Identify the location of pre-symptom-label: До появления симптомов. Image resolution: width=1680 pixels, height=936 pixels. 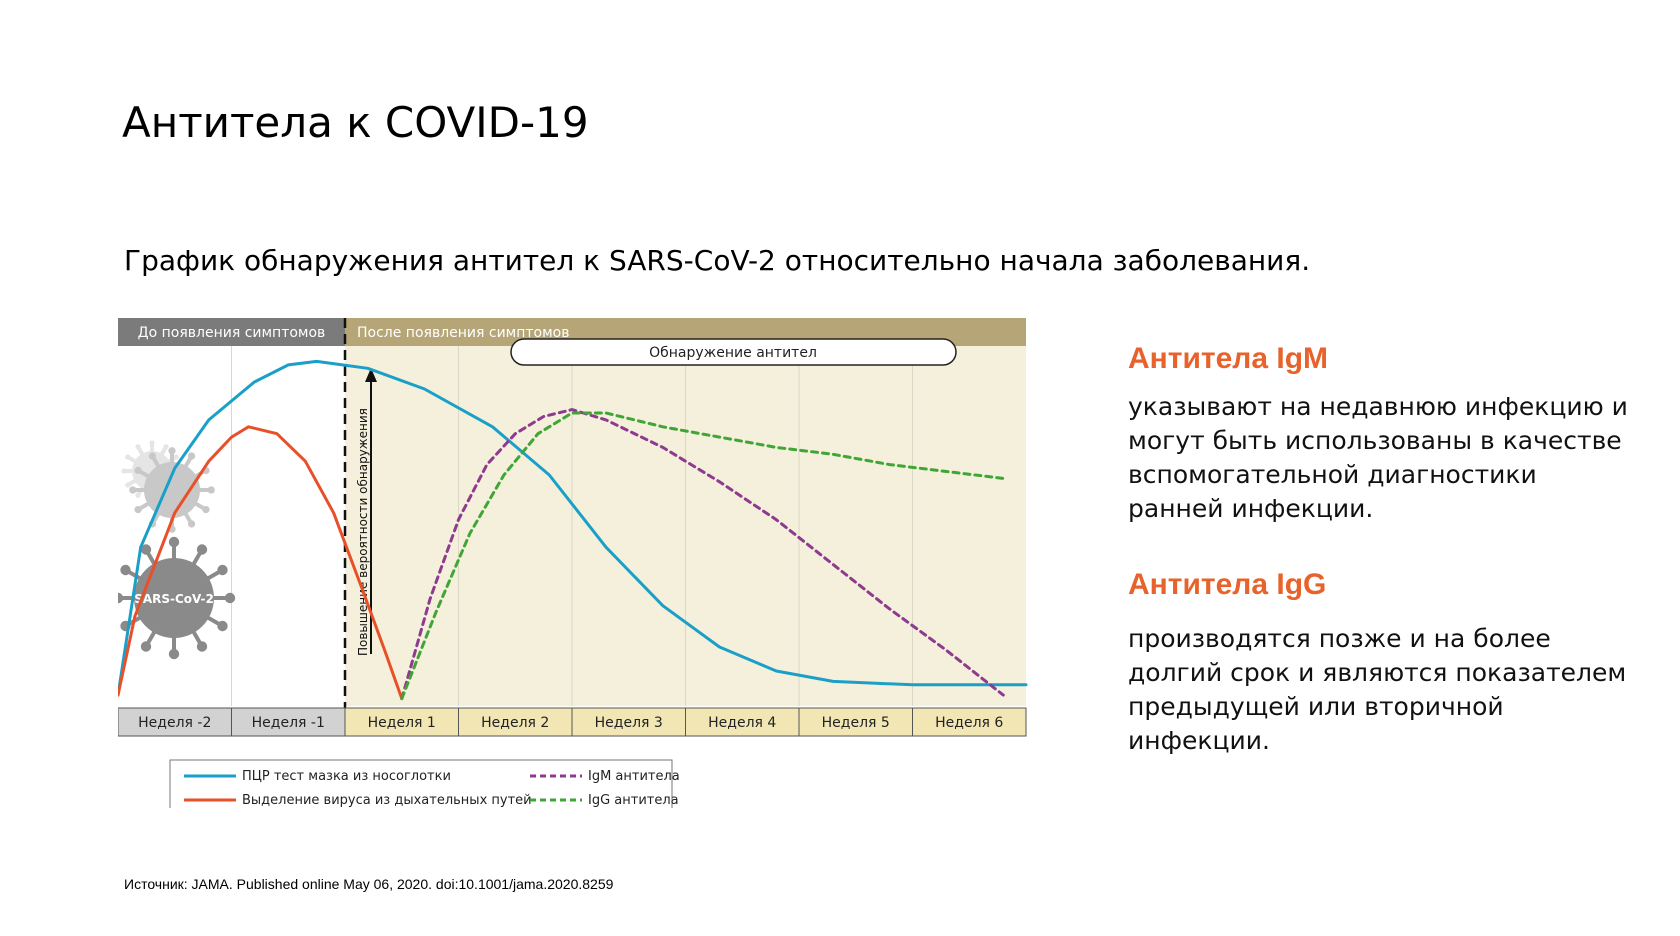
(232, 333).